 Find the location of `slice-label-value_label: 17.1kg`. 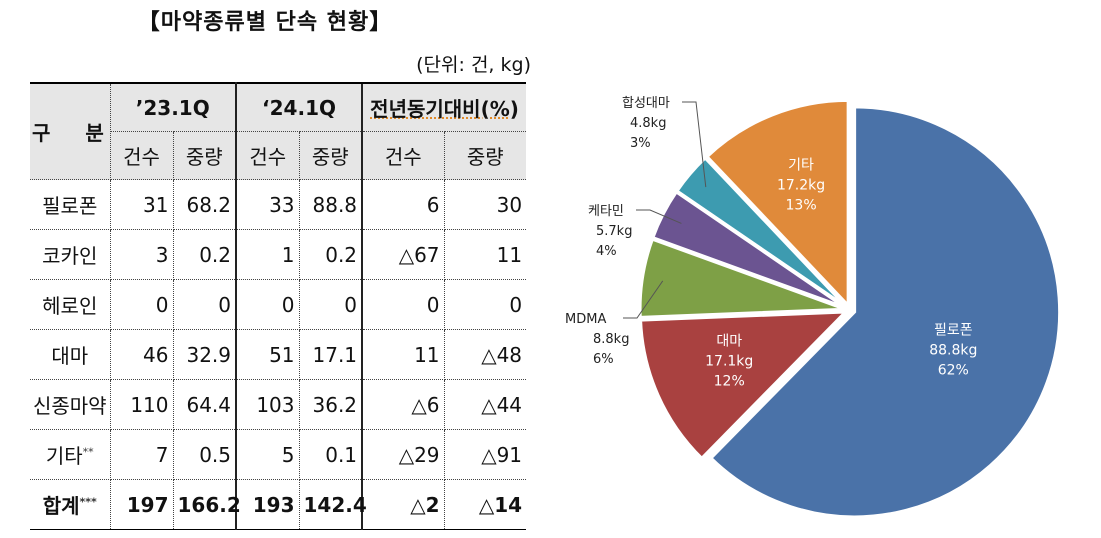

slice-label-value_label: 17.1kg is located at coordinates (729, 361).